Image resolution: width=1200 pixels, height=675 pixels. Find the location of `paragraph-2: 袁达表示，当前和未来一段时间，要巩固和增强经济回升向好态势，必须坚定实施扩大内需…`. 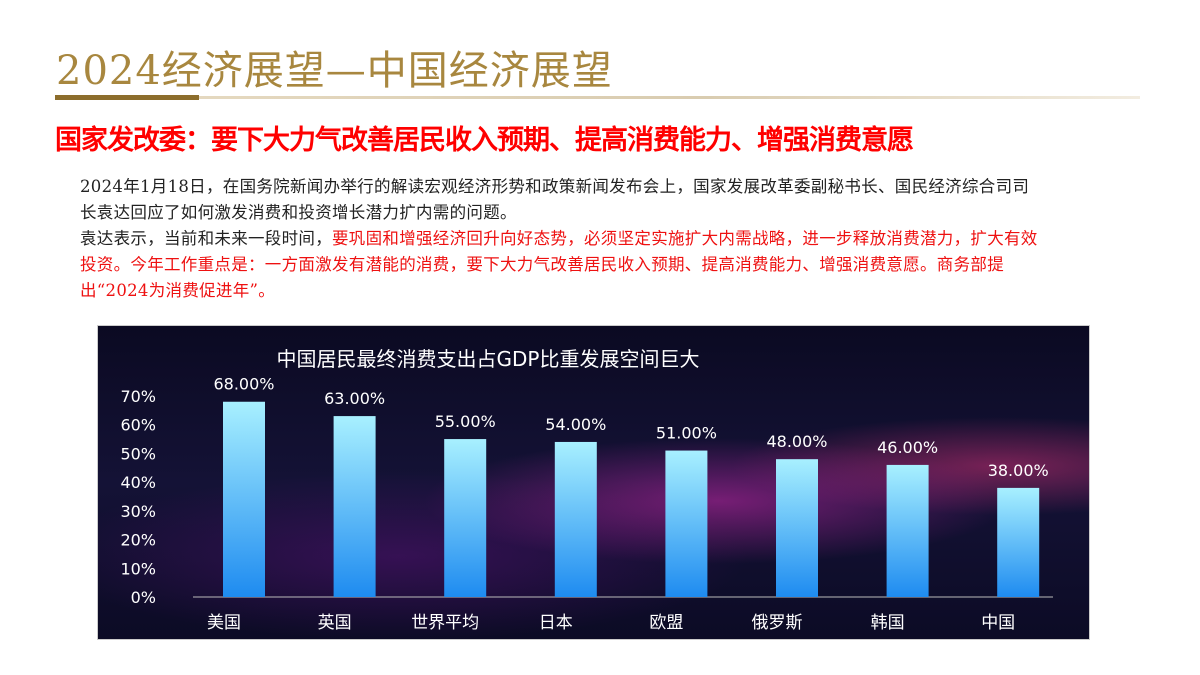

paragraph-2: 袁达表示，当前和未来一段时间，要巩固和增强经济回升向好态势，必须坚定实施扩大内需… is located at coordinates (560, 265).